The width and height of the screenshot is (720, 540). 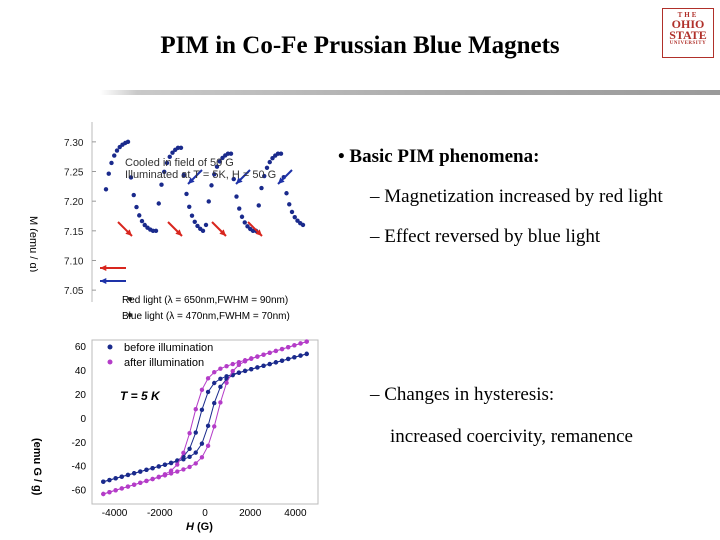 What do you see at coordinates (178, 232) in the screenshot?
I see `red-light-arrow-2-head` at bounding box center [178, 232].